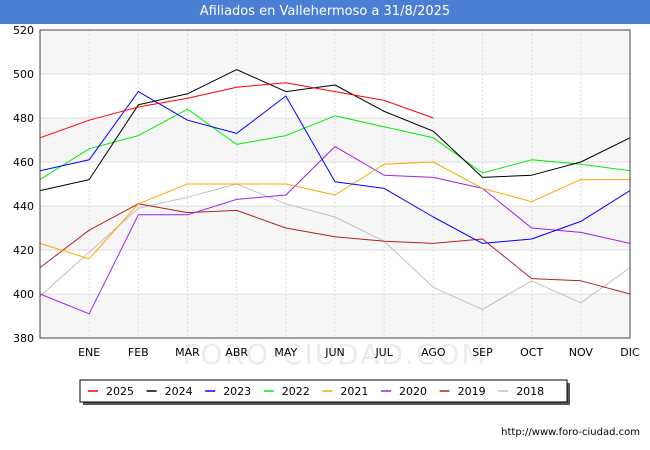  What do you see at coordinates (23, 184) in the screenshot?
I see `y-axis: 380 400 420 440 460 480 500 520` at bounding box center [23, 184].